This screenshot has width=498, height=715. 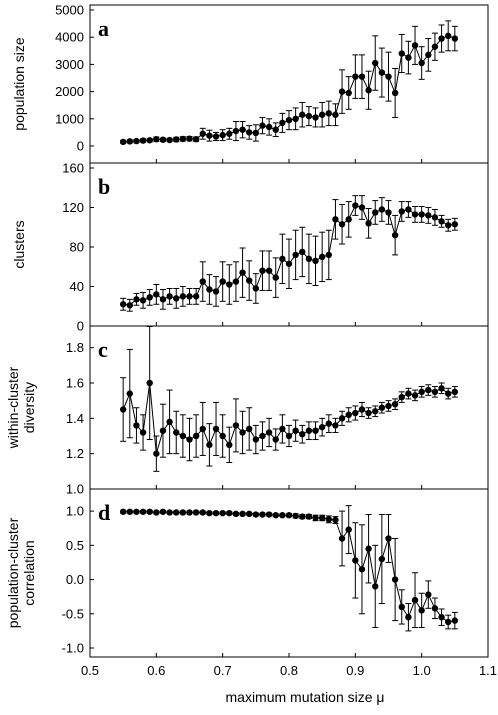 I want to click on panel-label: d, so click(x=104, y=512).